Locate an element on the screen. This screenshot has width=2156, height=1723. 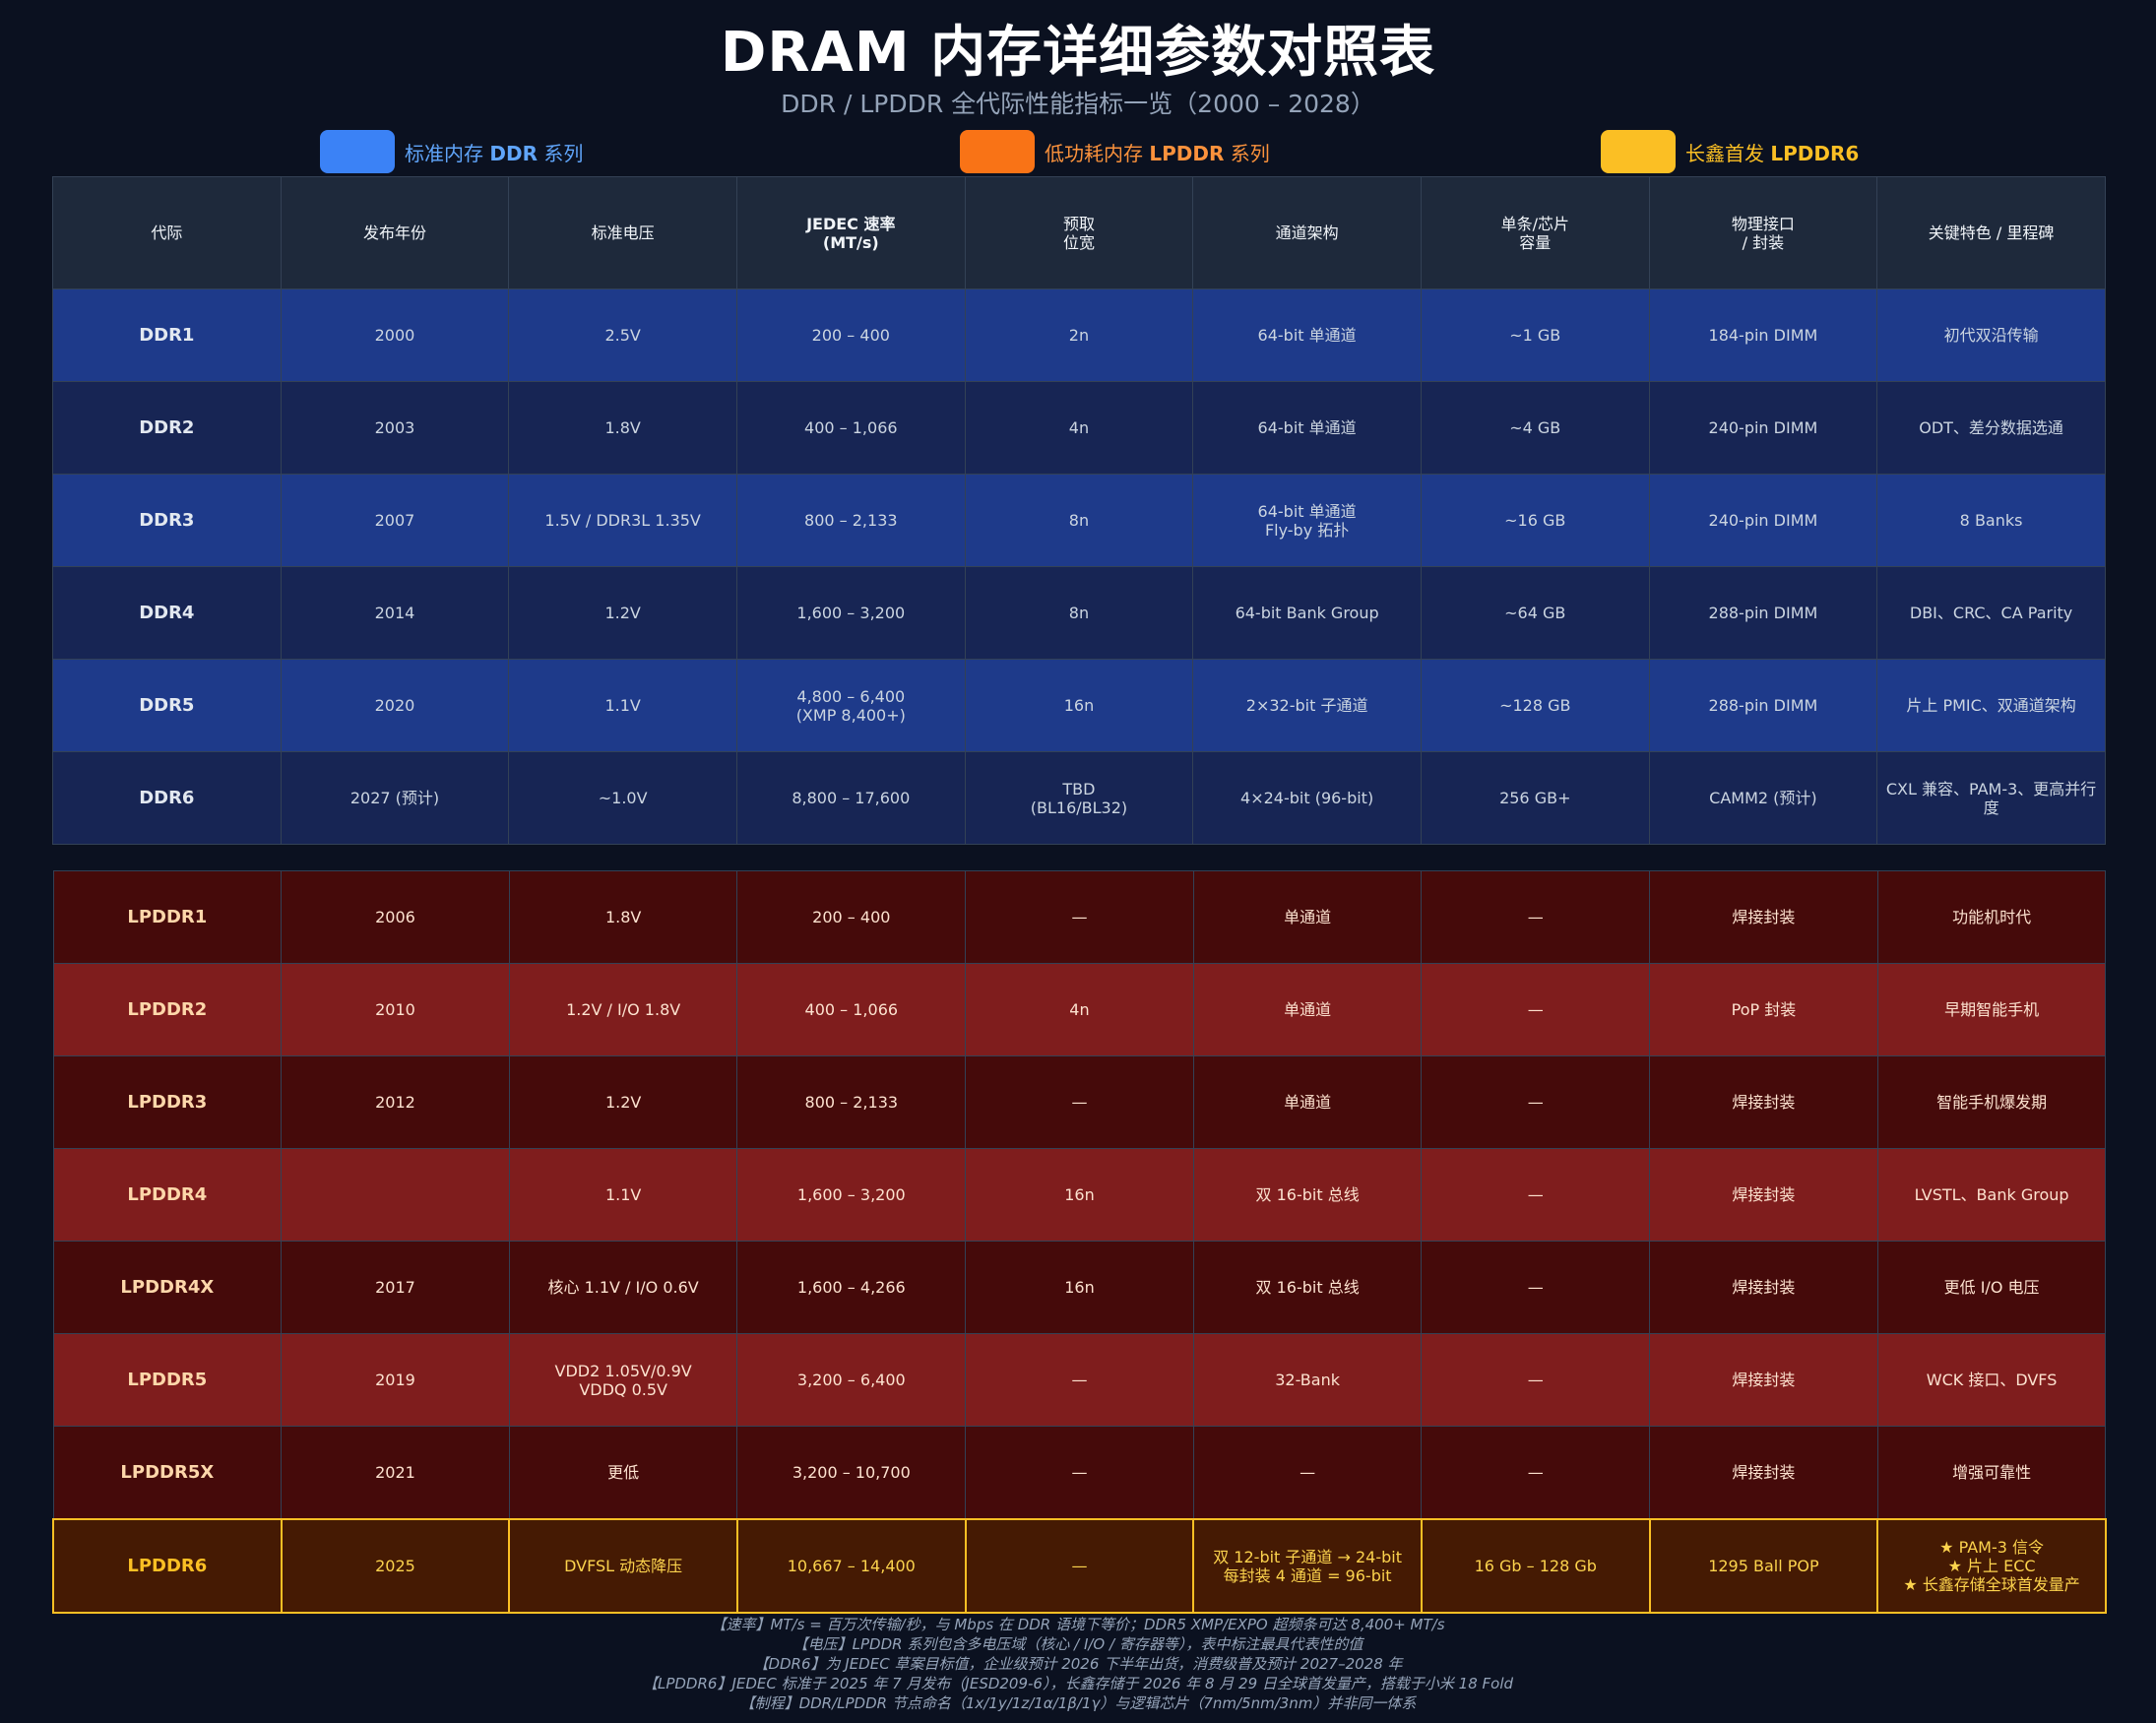
table-cell: 1295 Ball POP is located at coordinates (1764, 1566).